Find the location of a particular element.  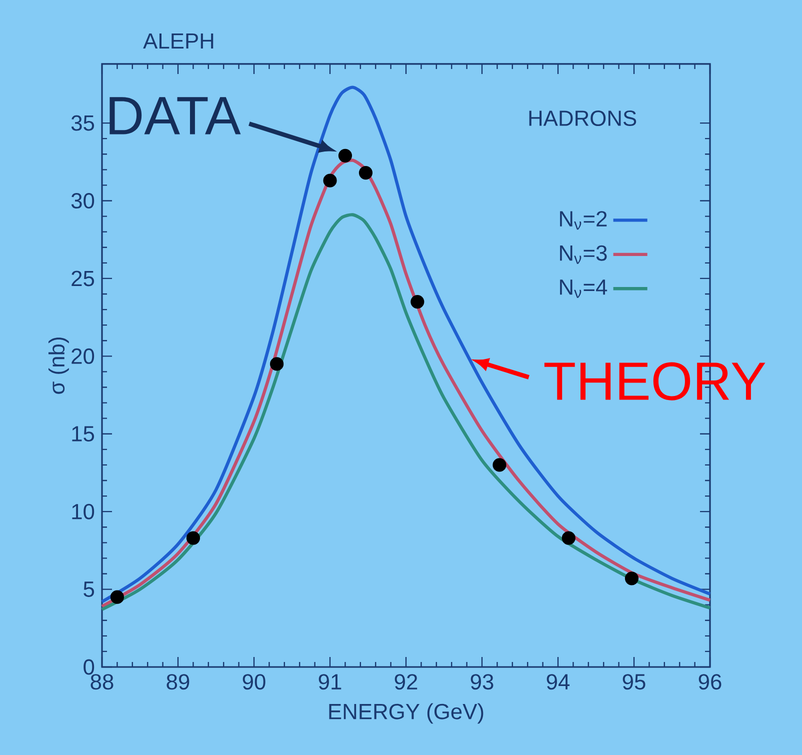

annotation: HADRONS is located at coordinates (582, 118).